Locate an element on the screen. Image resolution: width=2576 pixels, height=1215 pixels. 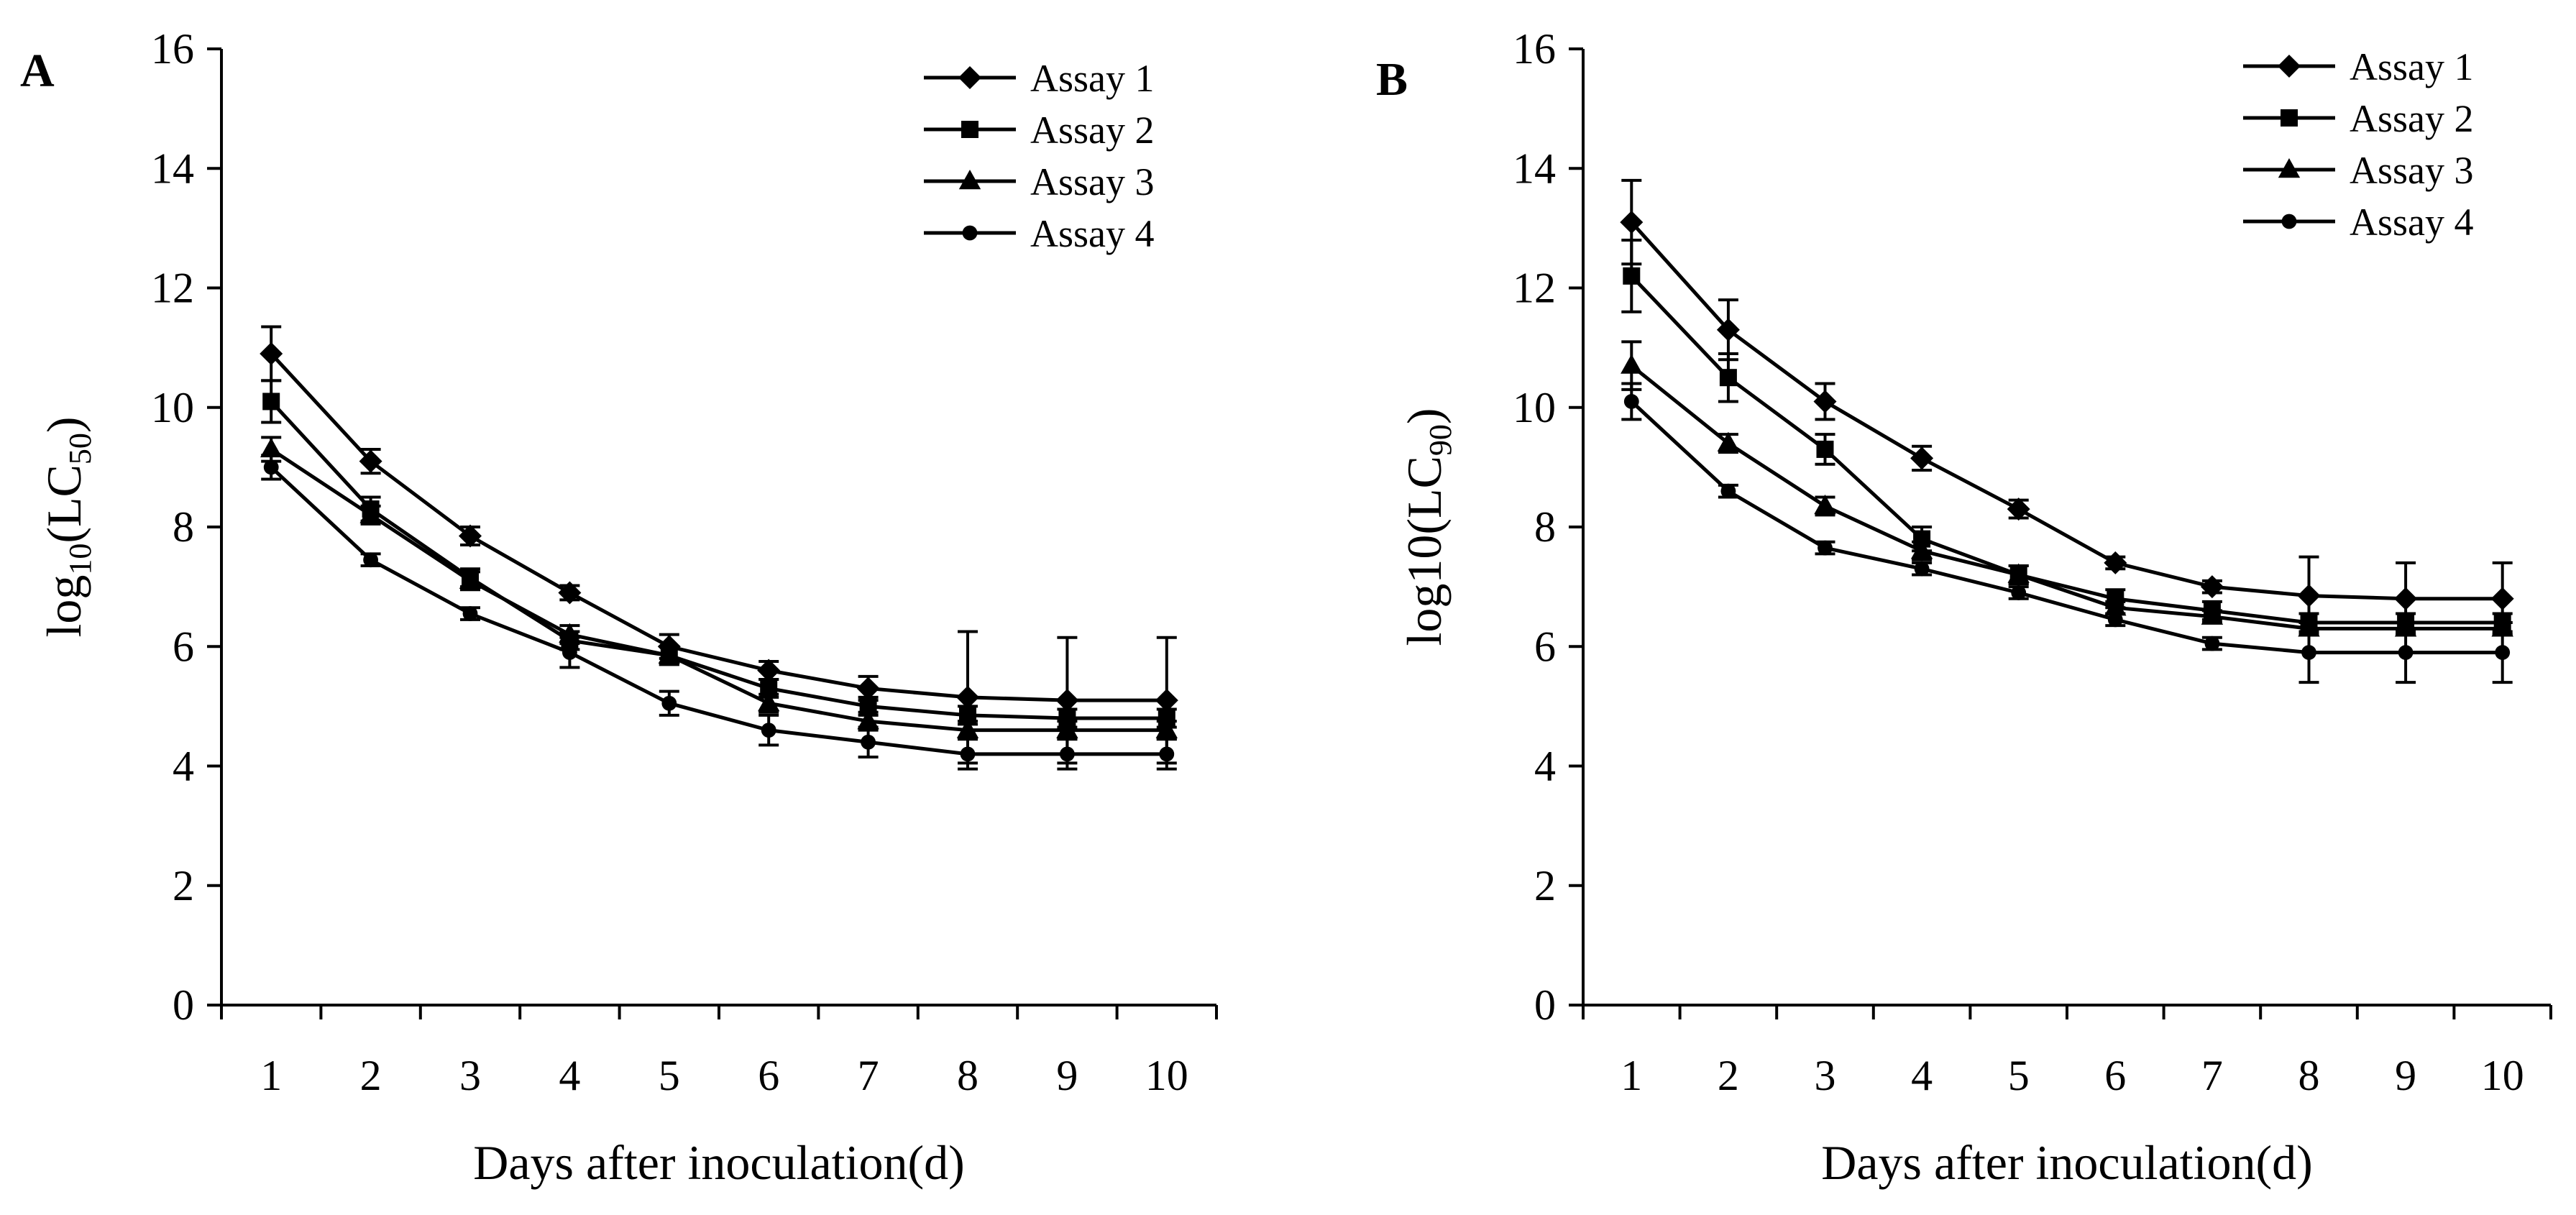
legend-entry: Assay 3 is located at coordinates (2358, 171).